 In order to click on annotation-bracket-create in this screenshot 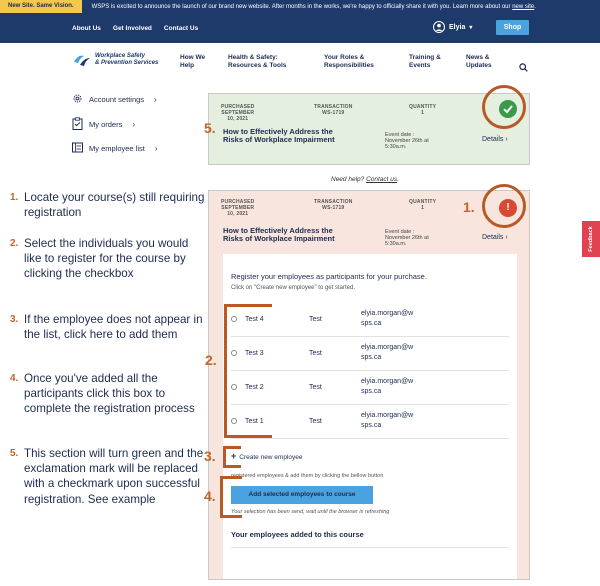, I will do `click(232, 457)`.